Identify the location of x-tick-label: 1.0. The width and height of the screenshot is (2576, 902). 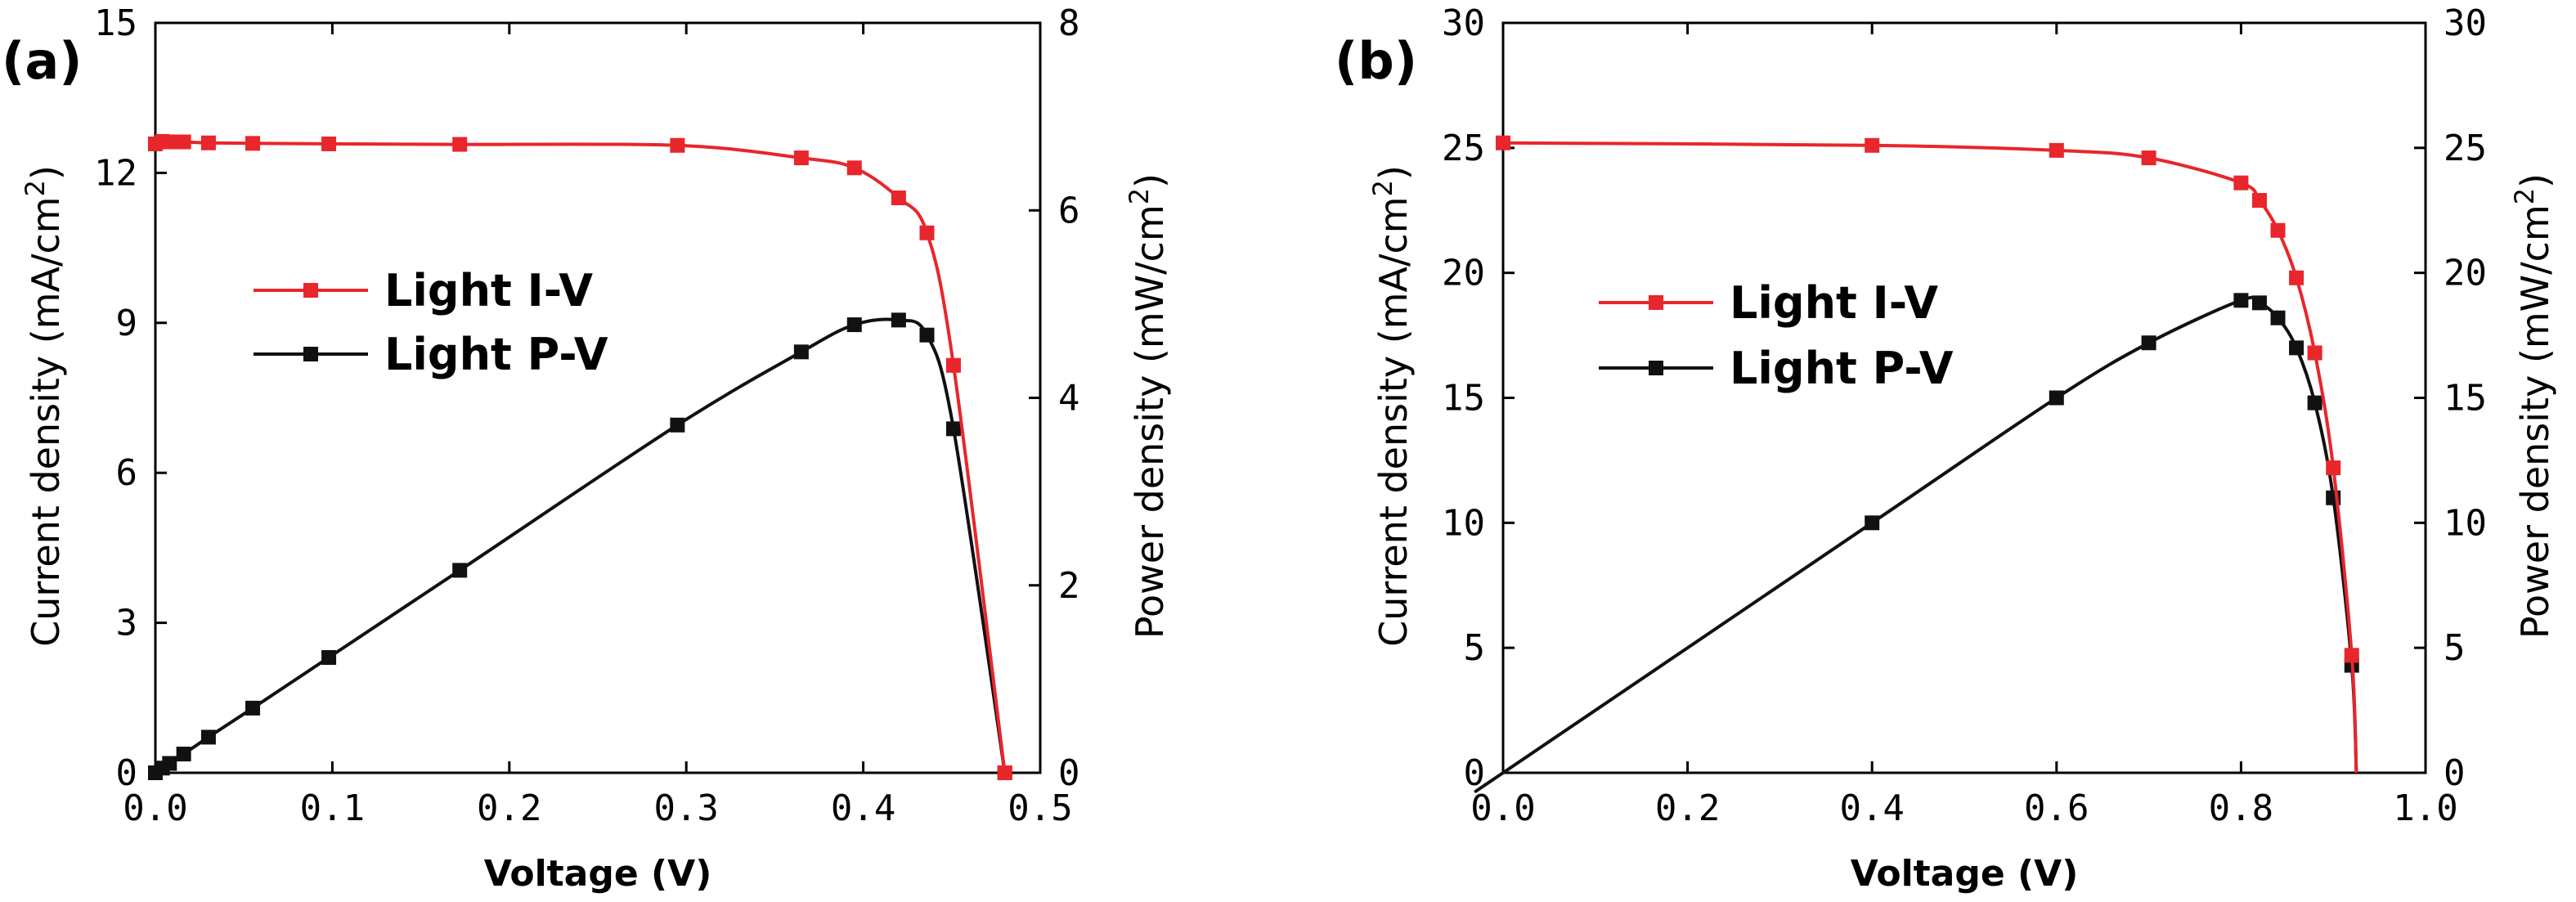
(2425, 808).